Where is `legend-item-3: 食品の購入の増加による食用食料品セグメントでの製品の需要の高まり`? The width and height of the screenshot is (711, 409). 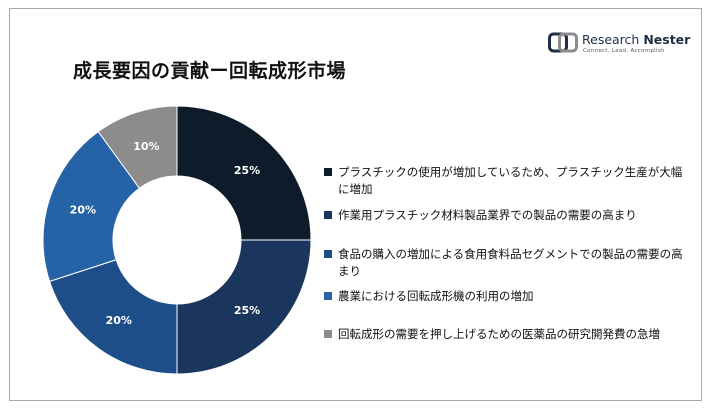
legend-item-3: 食品の購入の増加による食用食料品セグメントでの製品の需要の高まり is located at coordinates (503, 263).